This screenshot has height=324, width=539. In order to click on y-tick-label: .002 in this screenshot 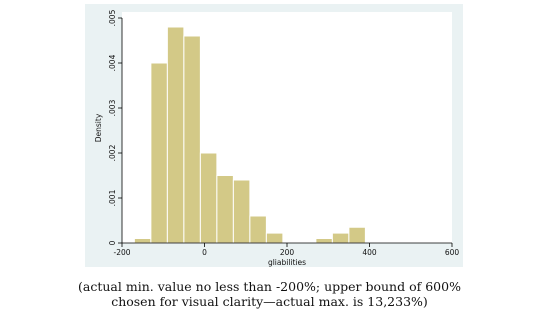, I will do `click(112, 152)`.